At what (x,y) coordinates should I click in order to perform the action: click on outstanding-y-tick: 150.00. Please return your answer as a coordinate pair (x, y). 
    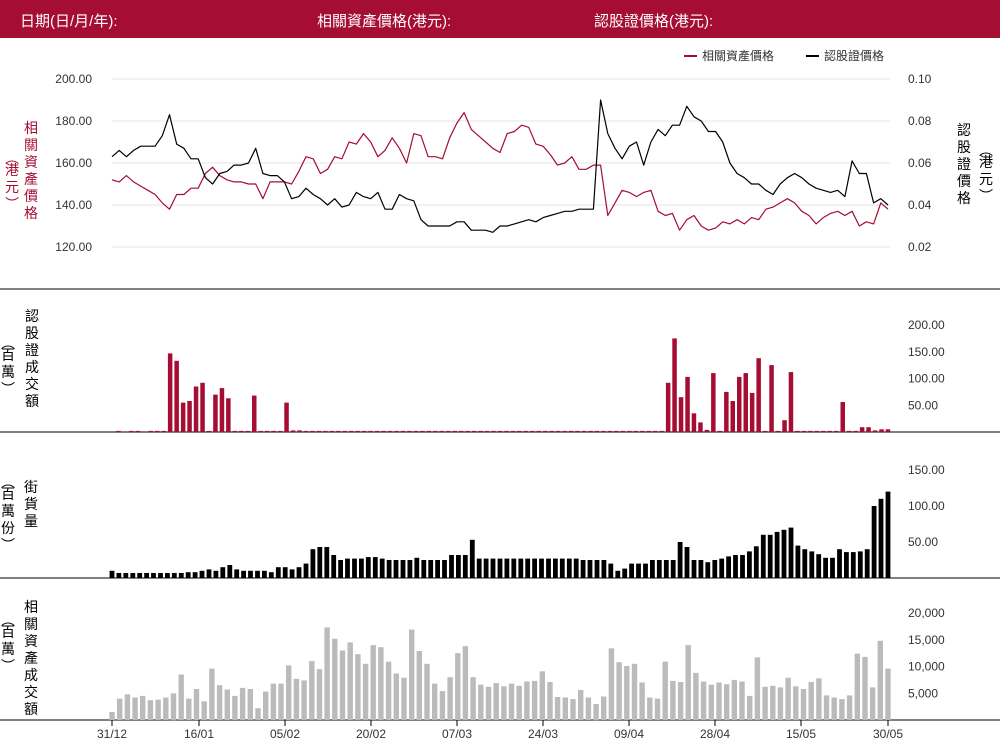
    Looking at the image, I should click on (926, 470).